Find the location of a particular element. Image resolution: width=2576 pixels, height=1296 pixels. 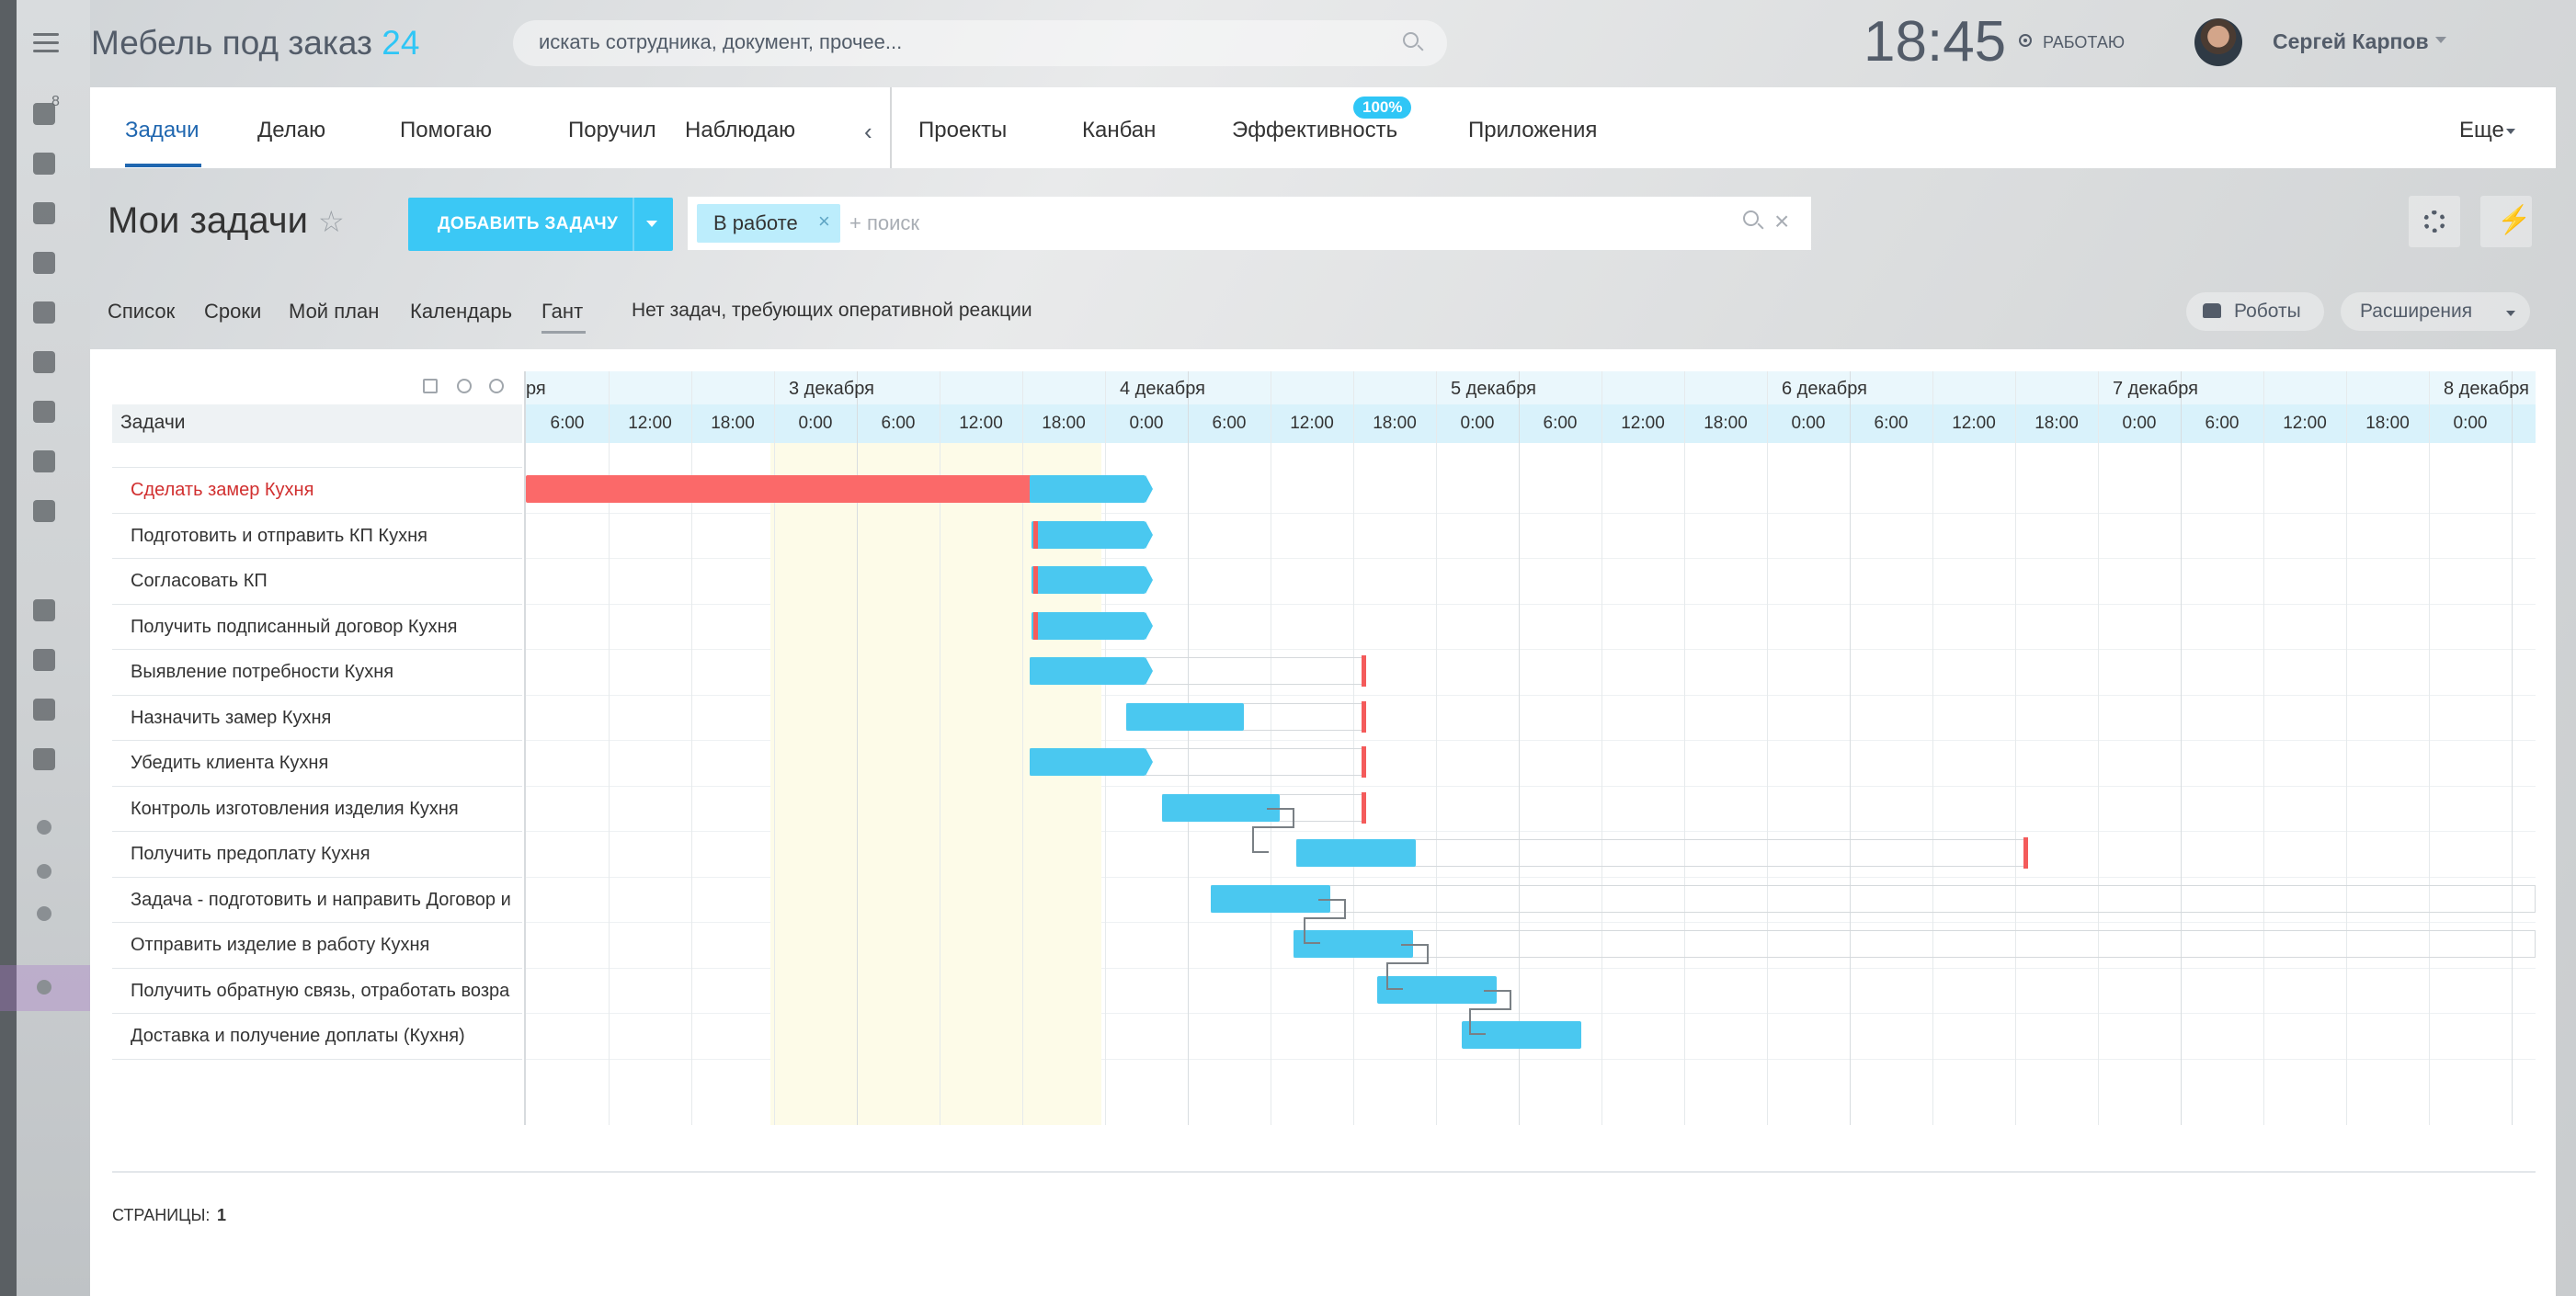

tab-projects: Проекты is located at coordinates (963, 130).